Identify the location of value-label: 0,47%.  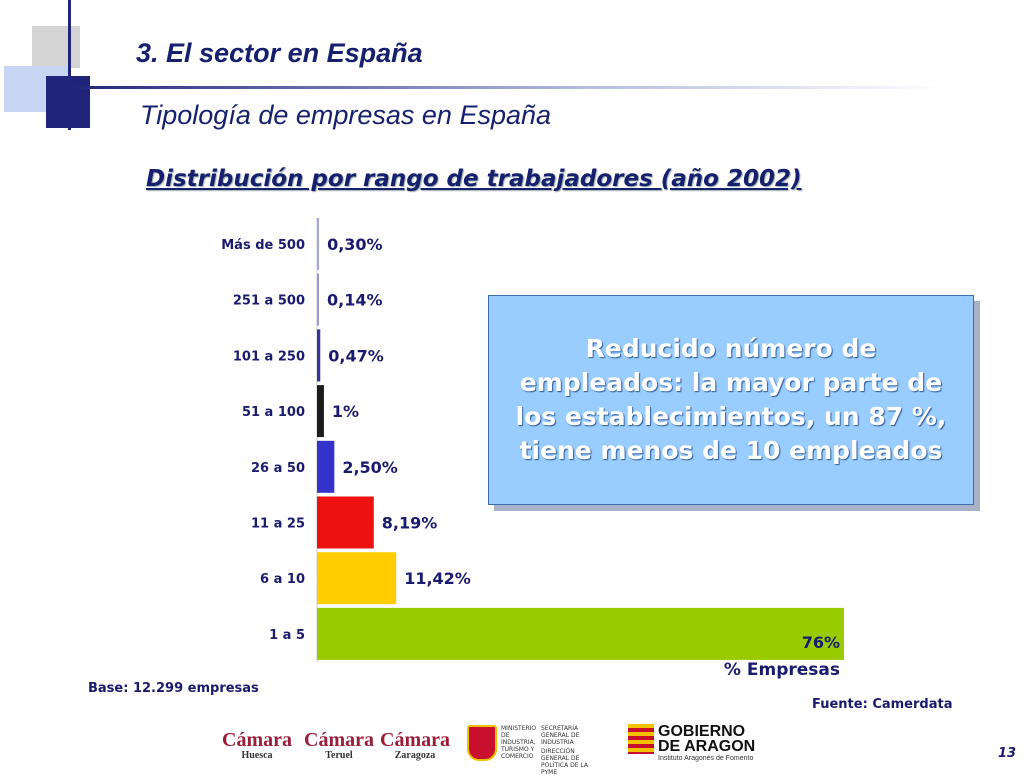
(356, 355).